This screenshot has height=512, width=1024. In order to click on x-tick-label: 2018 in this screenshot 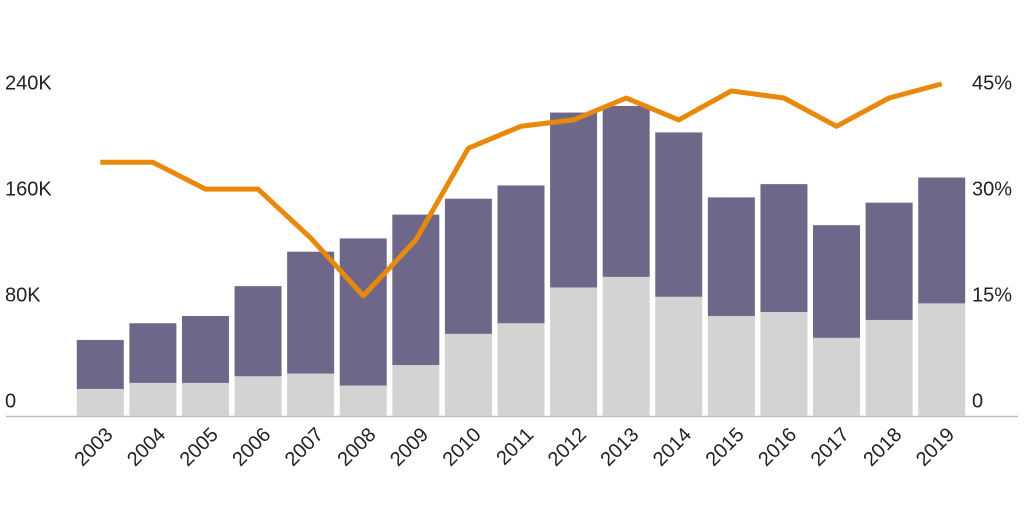, I will do `click(882, 447)`.